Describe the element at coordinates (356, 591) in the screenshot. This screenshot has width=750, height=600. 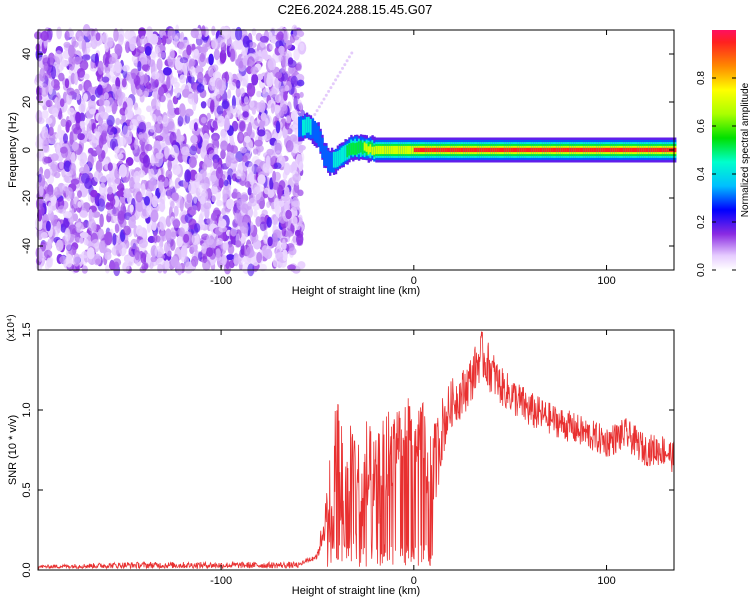
I see `snr-x-label: Height of straight line (km)` at that location.